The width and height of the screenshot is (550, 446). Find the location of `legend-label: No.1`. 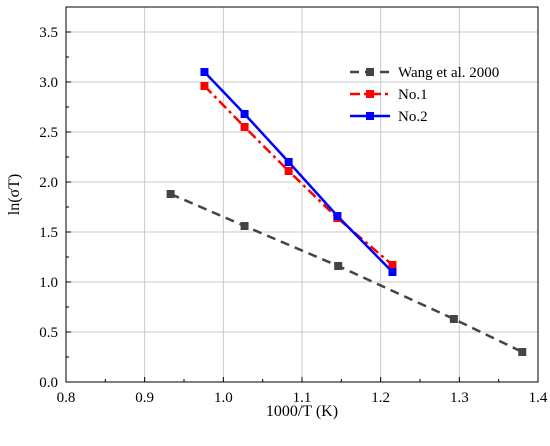

legend-label: No.1 is located at coordinates (413, 95).